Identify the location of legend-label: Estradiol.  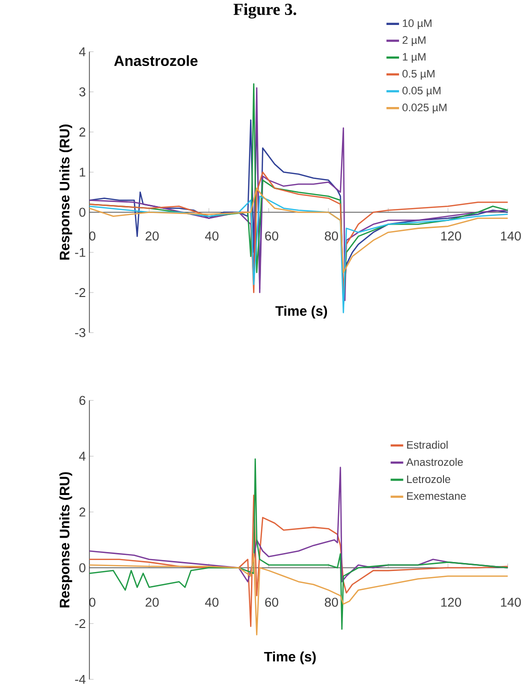
(427, 444).